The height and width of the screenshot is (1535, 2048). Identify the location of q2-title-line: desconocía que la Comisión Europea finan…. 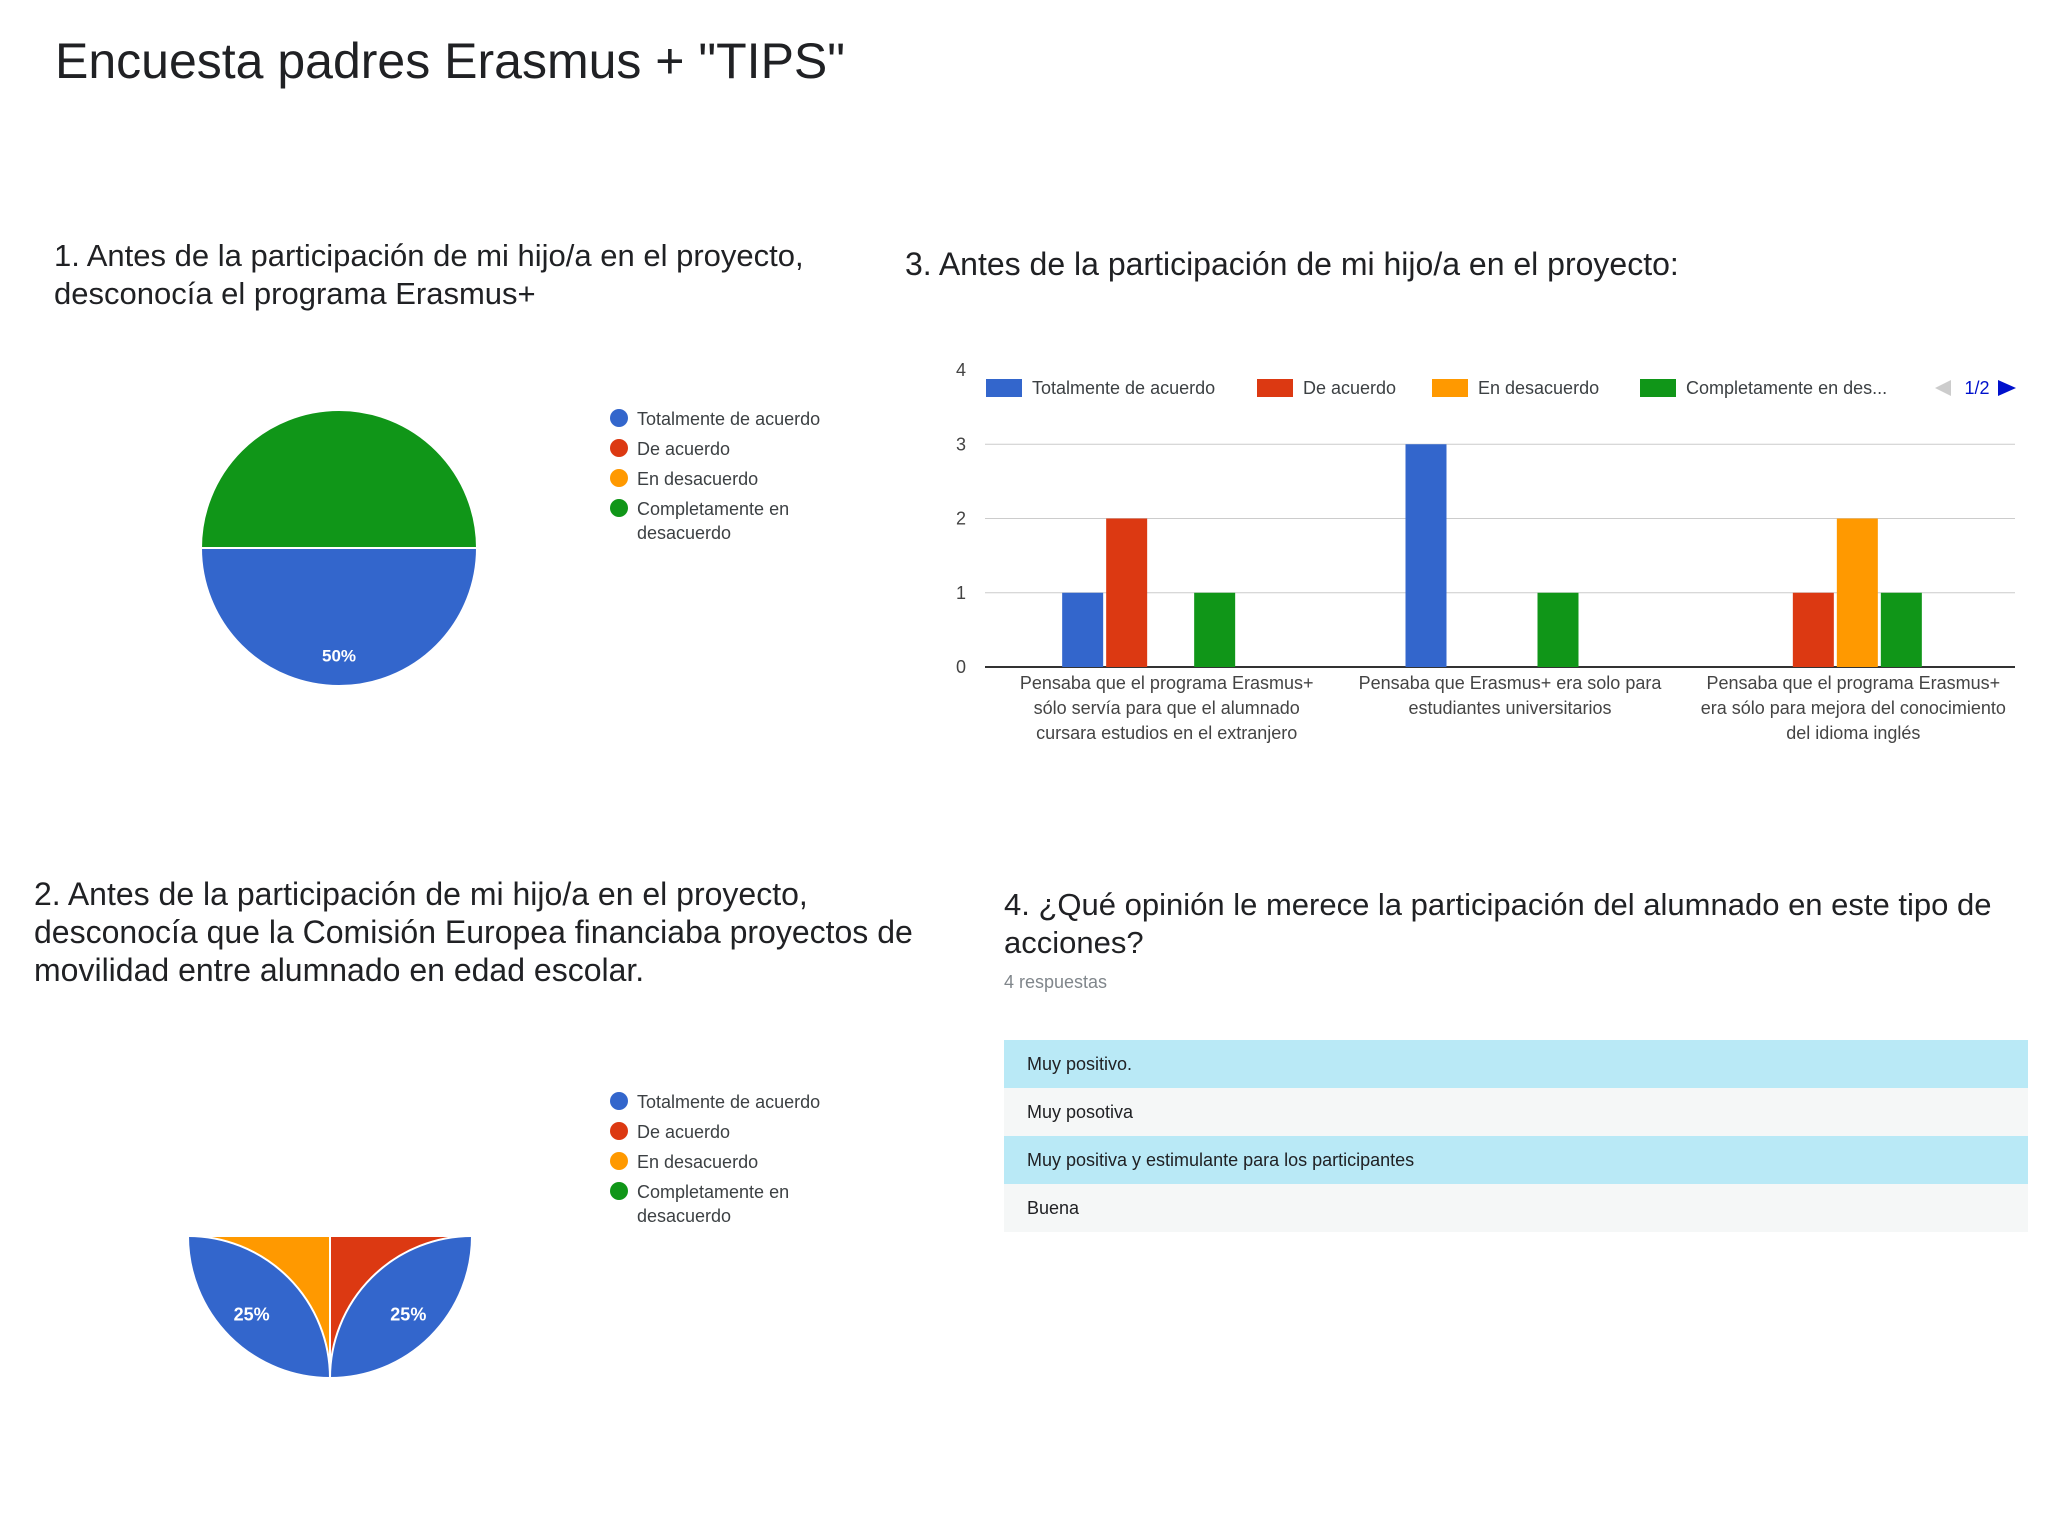
(473, 932).